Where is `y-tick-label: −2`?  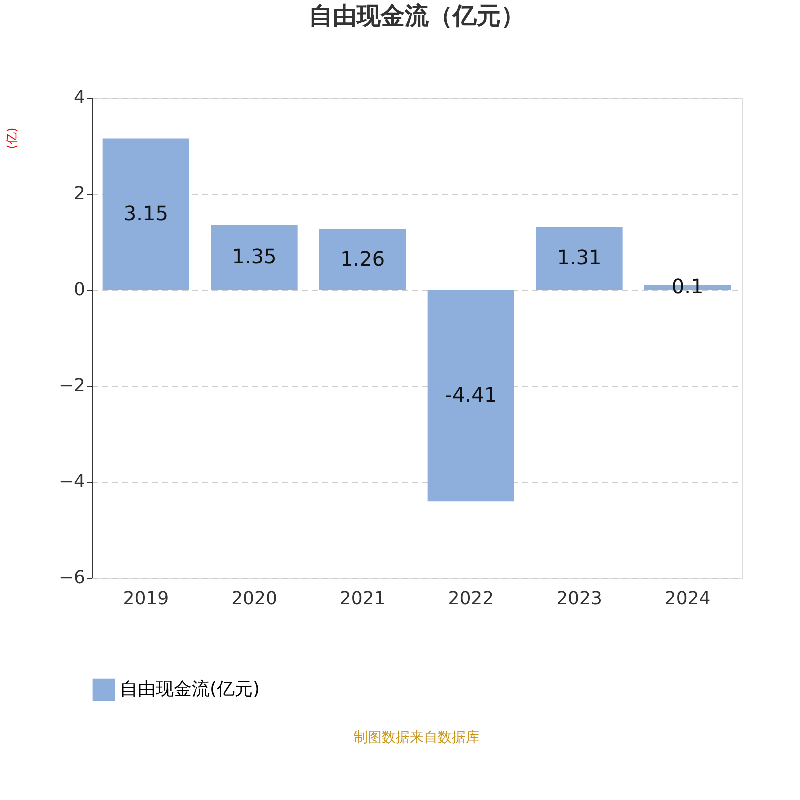
y-tick-label: −2 is located at coordinates (72, 386).